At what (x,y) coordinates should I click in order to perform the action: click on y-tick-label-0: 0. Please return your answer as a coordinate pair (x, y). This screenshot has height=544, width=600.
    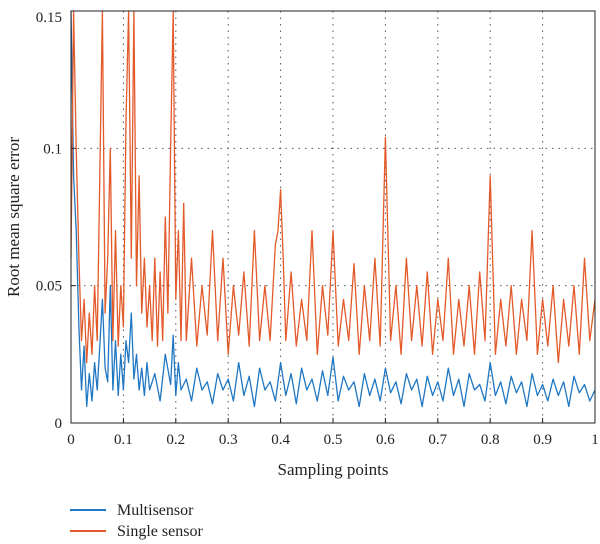
    Looking at the image, I should click on (59, 424).